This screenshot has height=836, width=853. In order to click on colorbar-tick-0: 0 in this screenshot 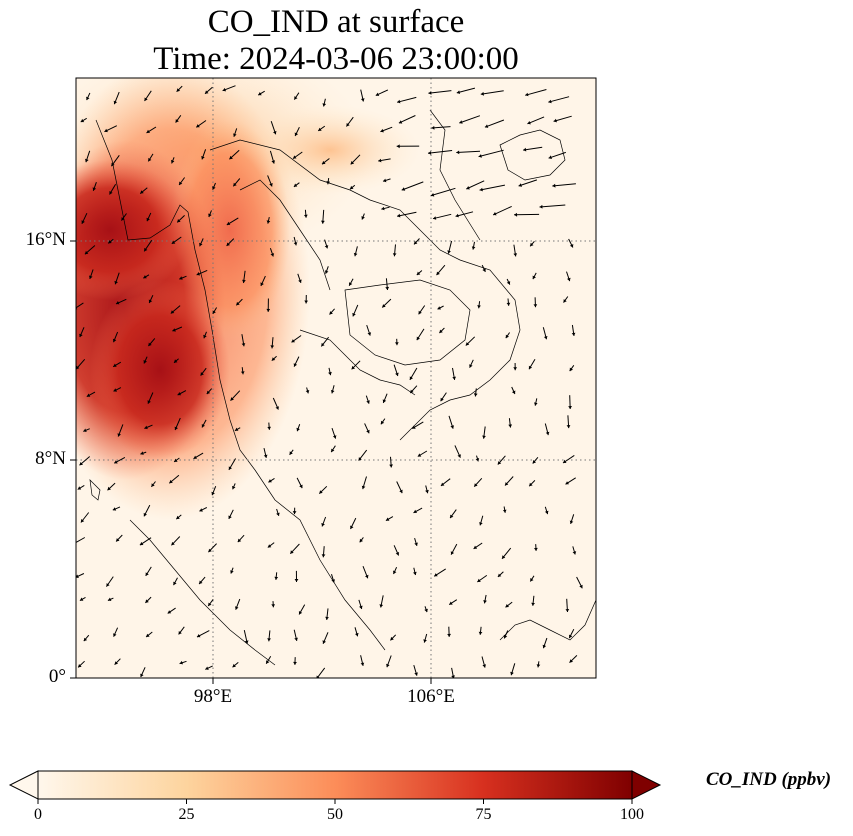, I will do `click(38, 814)`.